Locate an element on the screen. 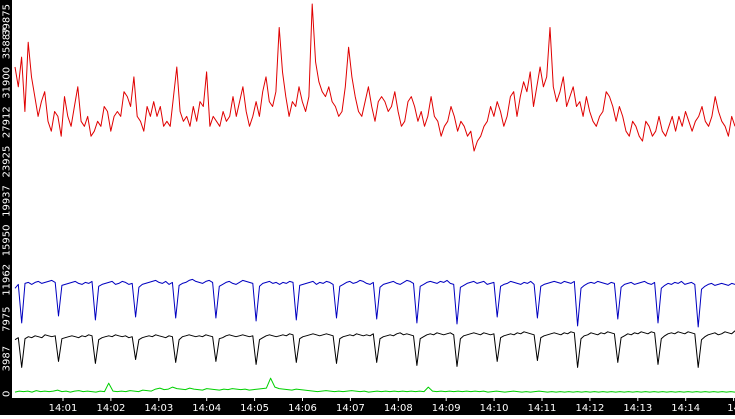  x-tick-label: 14:11 is located at coordinates (542, 408).